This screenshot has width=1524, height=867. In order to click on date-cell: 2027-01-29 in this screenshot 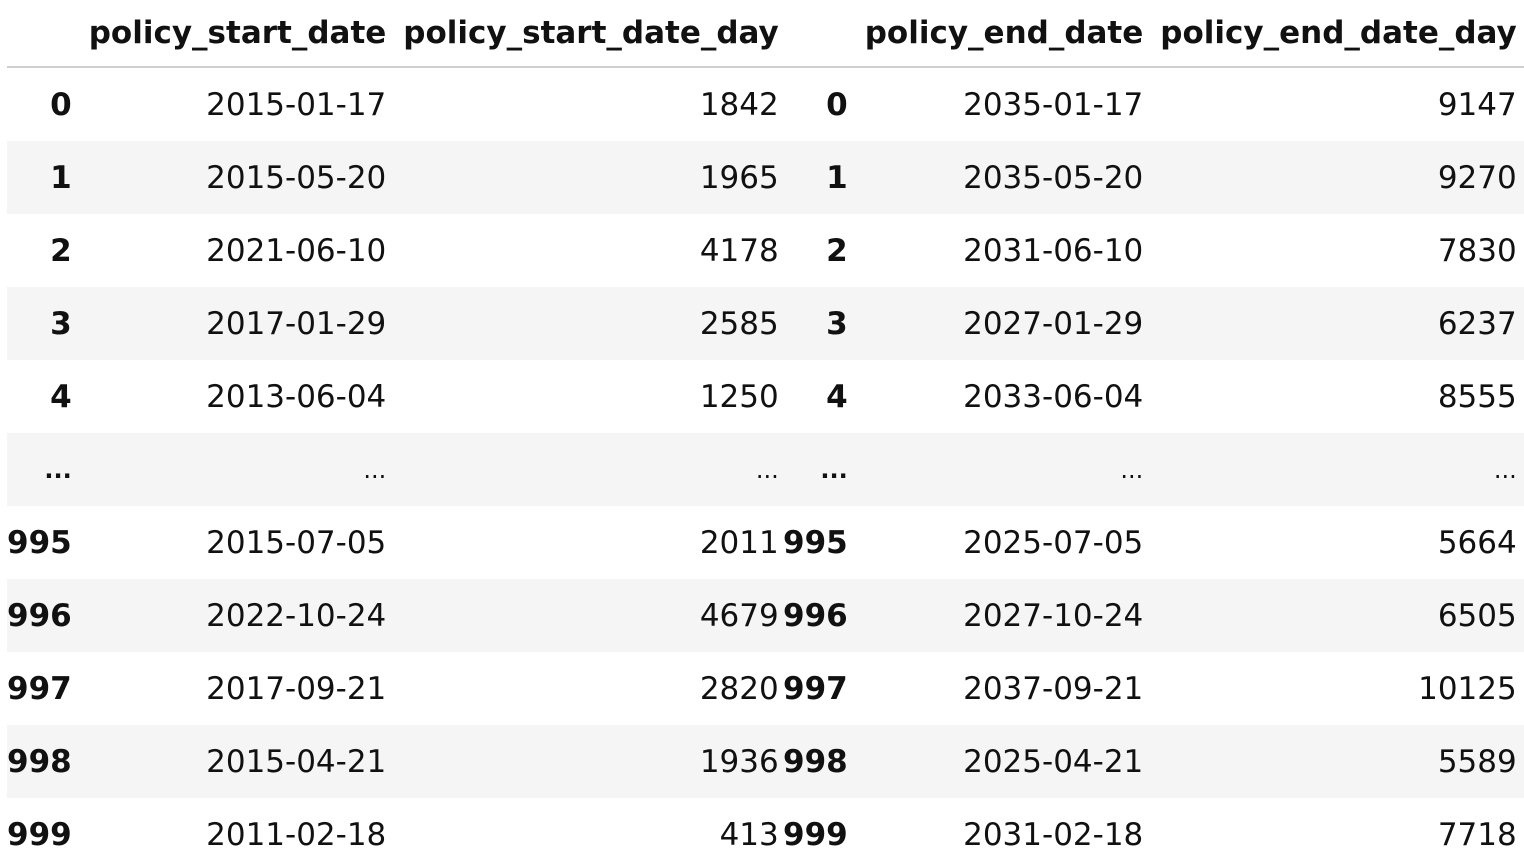, I will do `click(1053, 323)`.